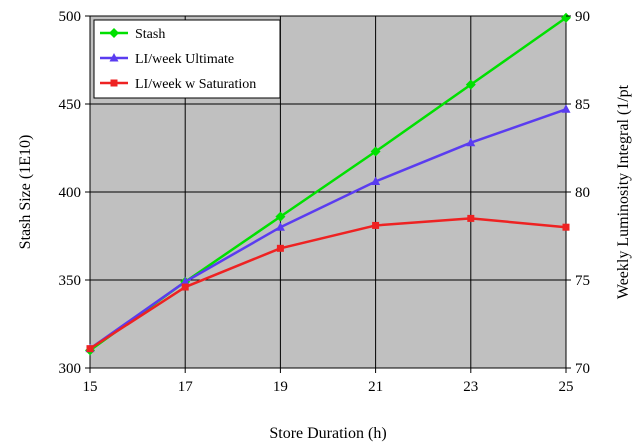 The width and height of the screenshot is (635, 444). What do you see at coordinates (327, 433) in the screenshot?
I see `x-axis-label: Store Duration (h)` at bounding box center [327, 433].